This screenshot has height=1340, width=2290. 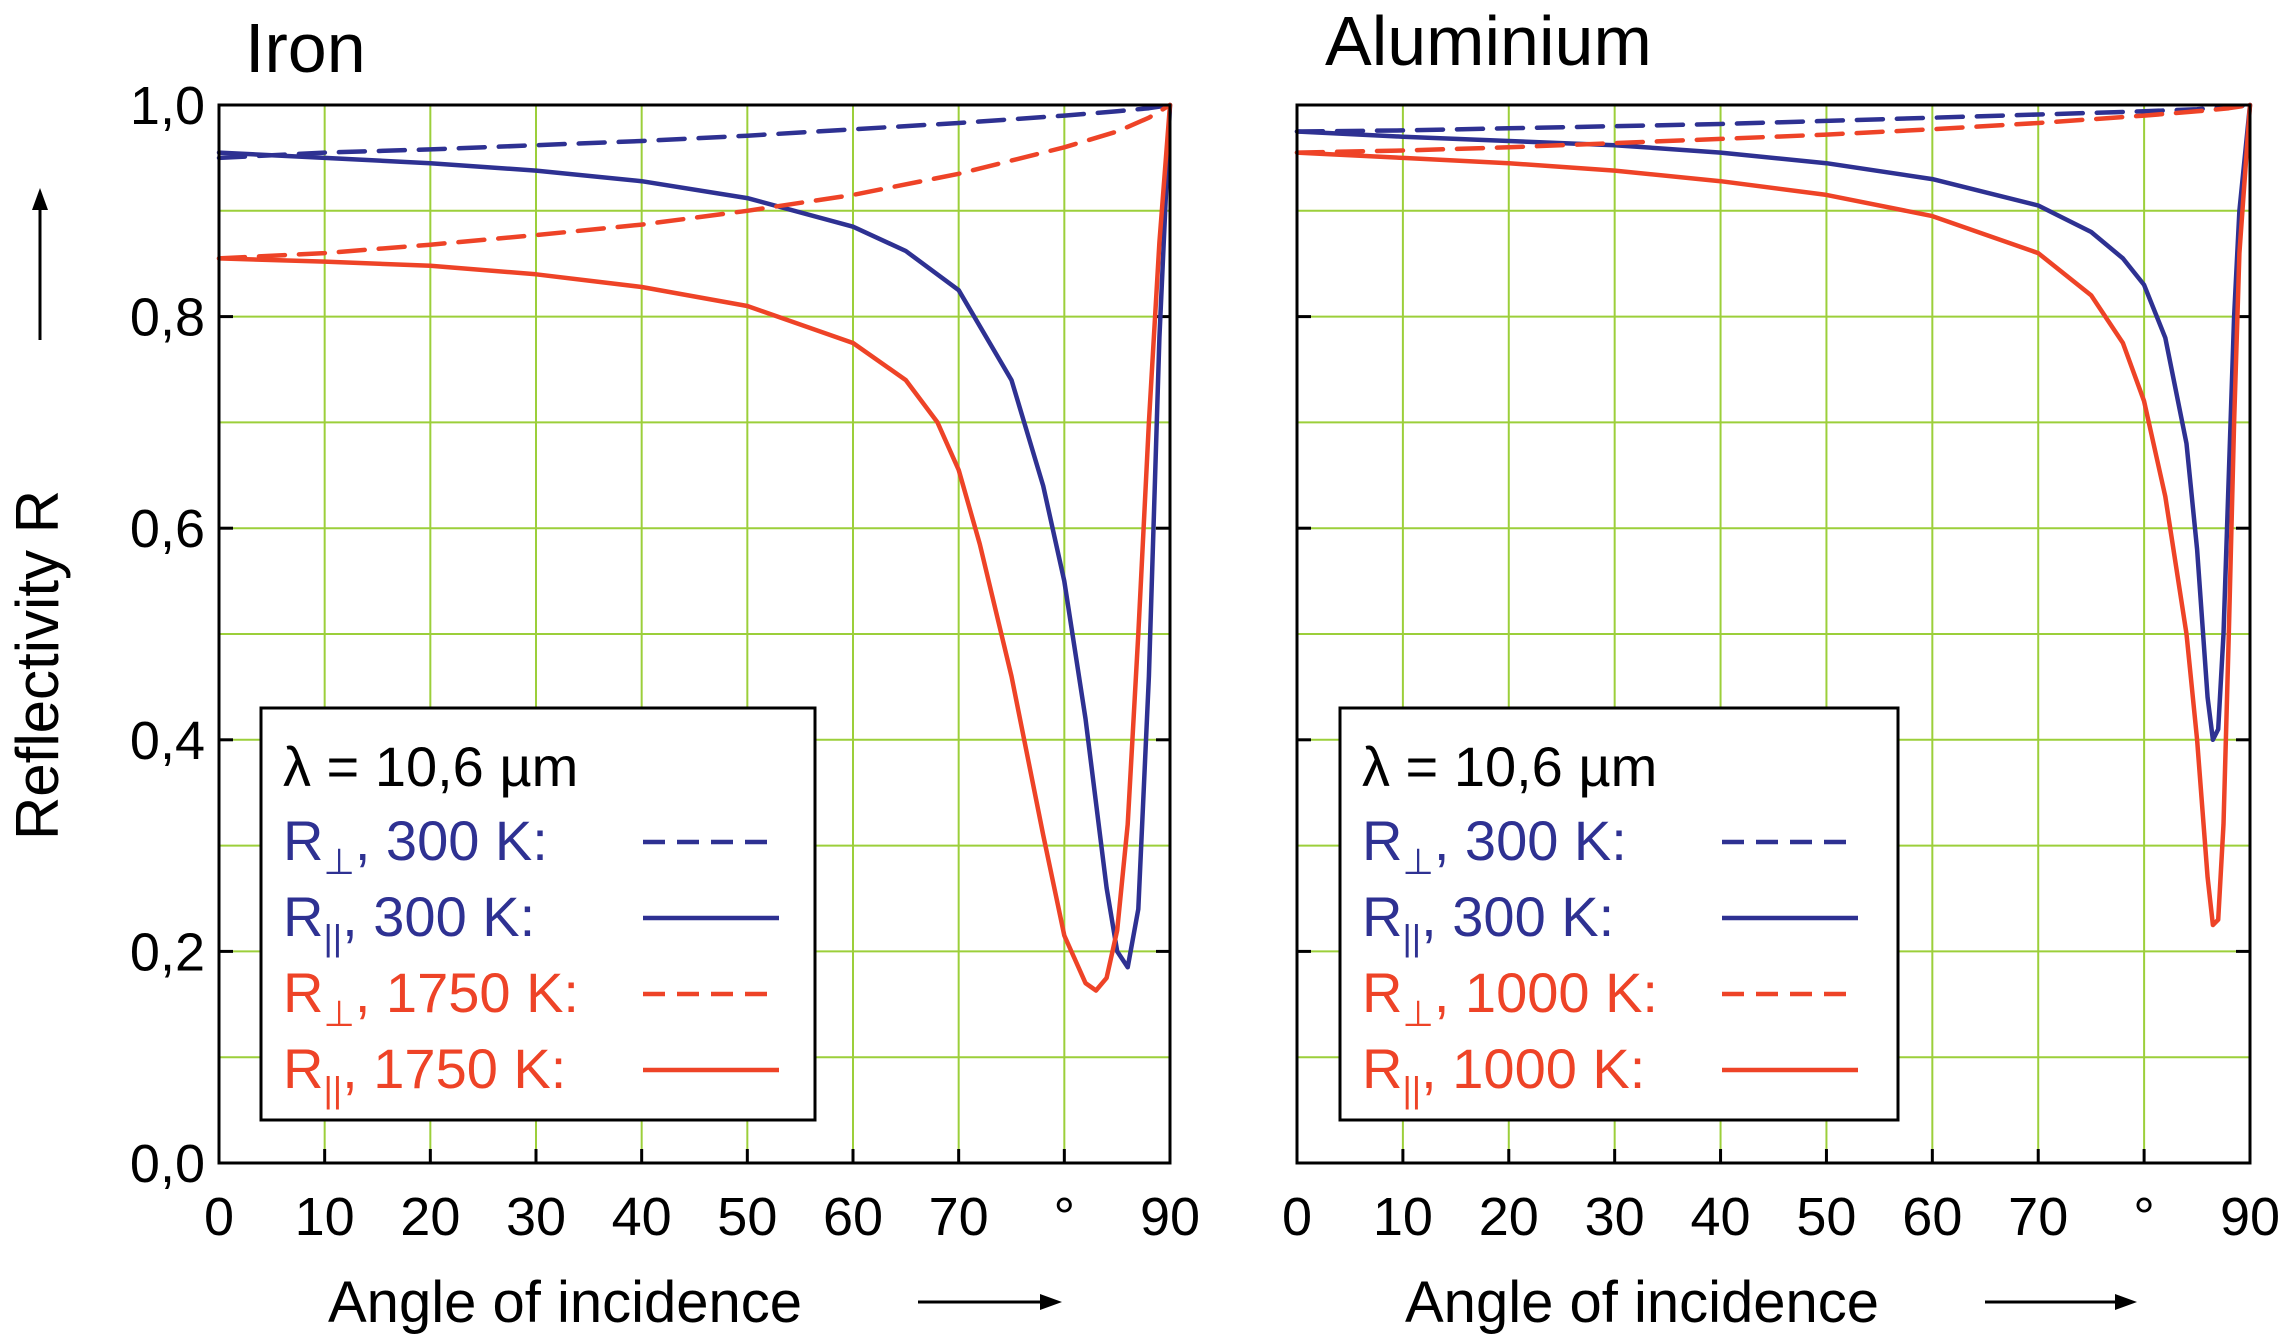 I want to click on panel-title-aluminium: Aluminium, so click(x=1488, y=41).